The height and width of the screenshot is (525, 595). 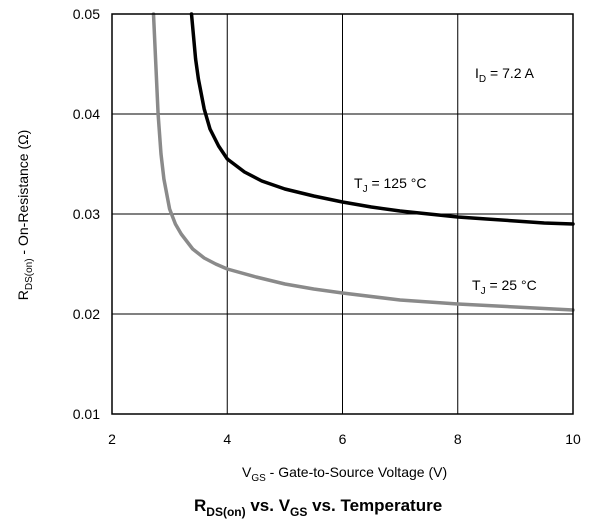 I want to click on drain-current-annotation: ID = 7.2 A, so click(x=505, y=75).